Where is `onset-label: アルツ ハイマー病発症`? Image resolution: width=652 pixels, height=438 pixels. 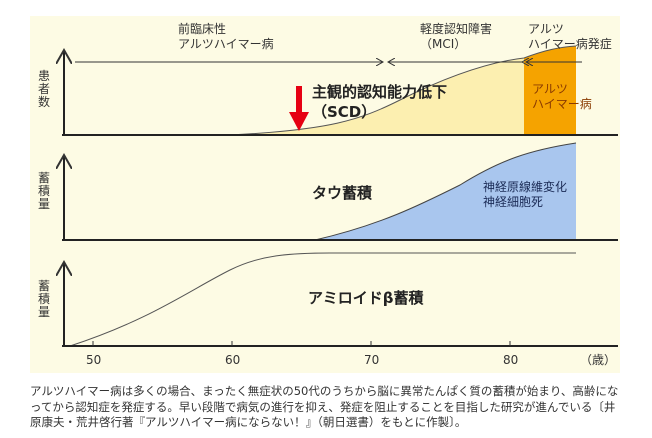 onset-label: アルツ ハイマー病発症 is located at coordinates (570, 36).